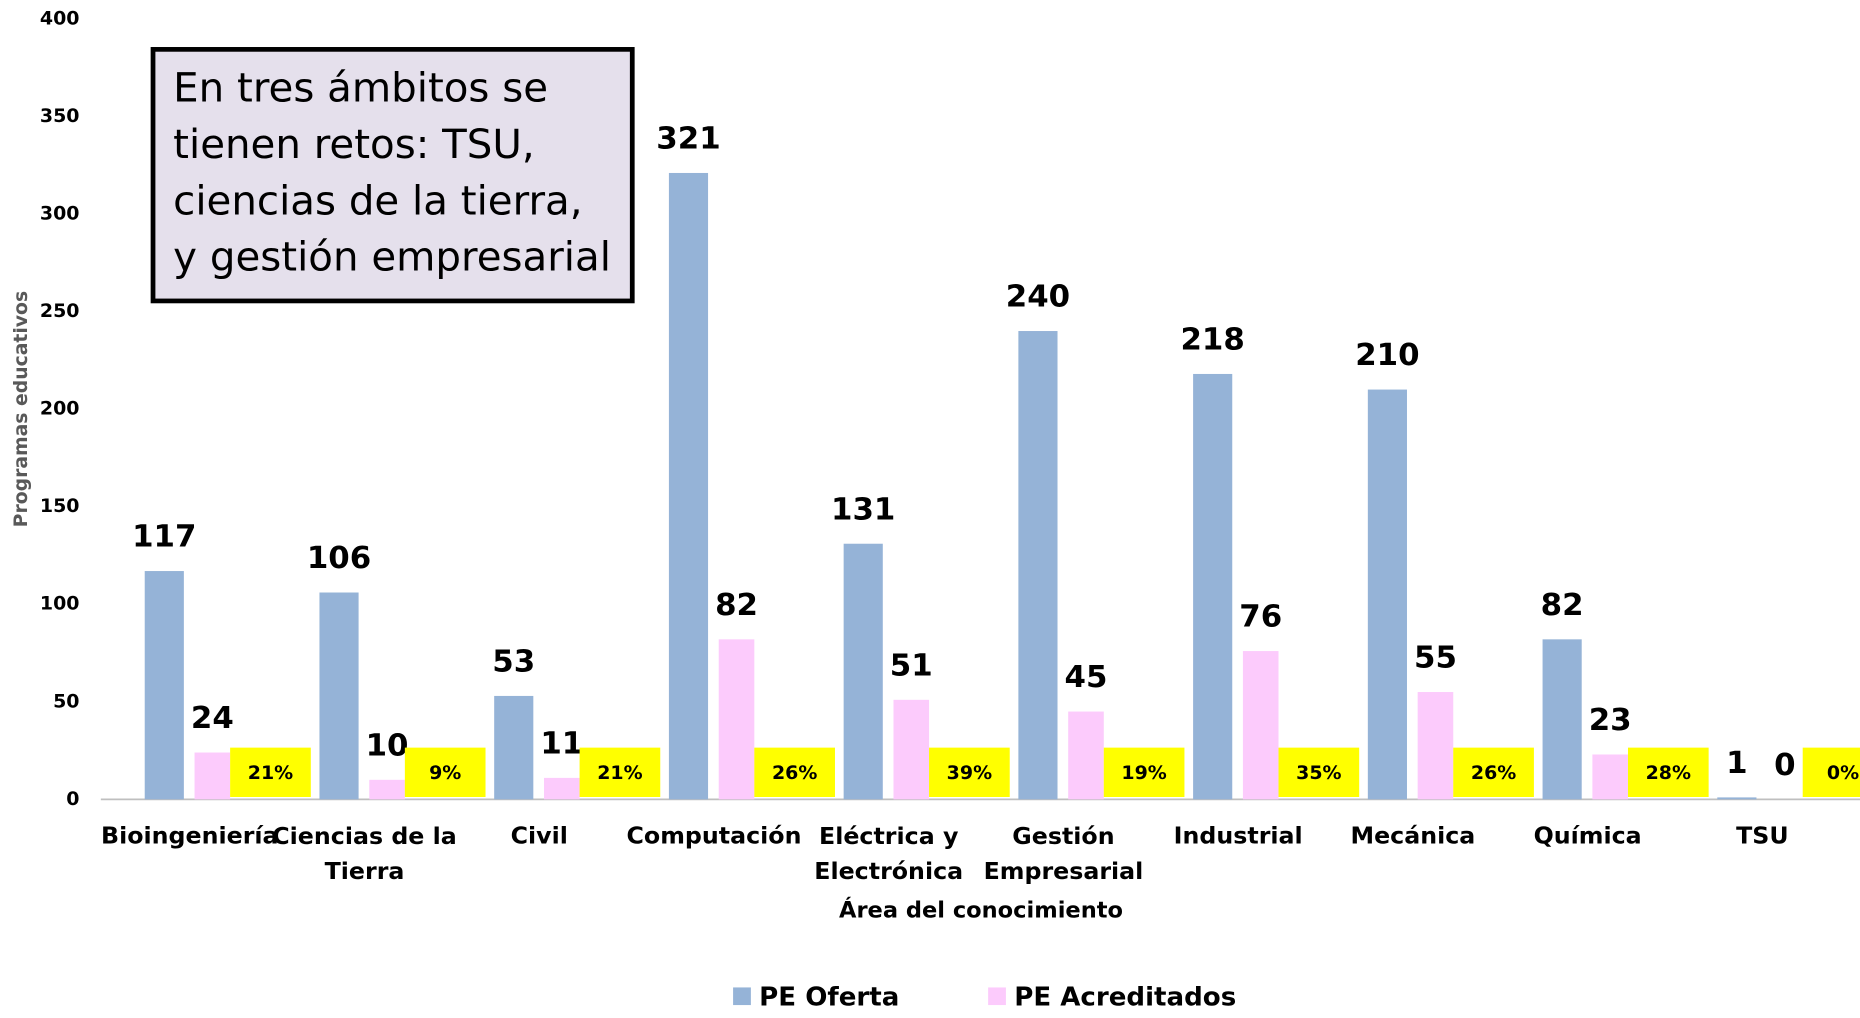 This screenshot has width=1860, height=1018. Describe the element at coordinates (72, 799) in the screenshot. I see `y-tick-label: 0` at that location.